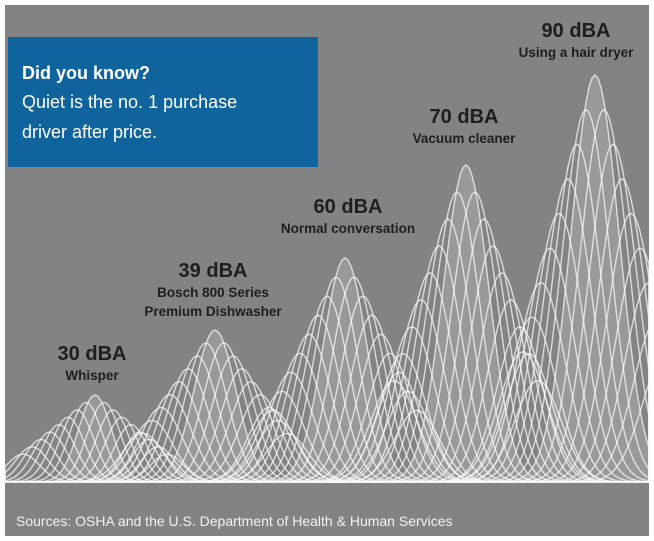  What do you see at coordinates (348, 228) in the screenshot?
I see `level-description: Normal conversation` at bounding box center [348, 228].